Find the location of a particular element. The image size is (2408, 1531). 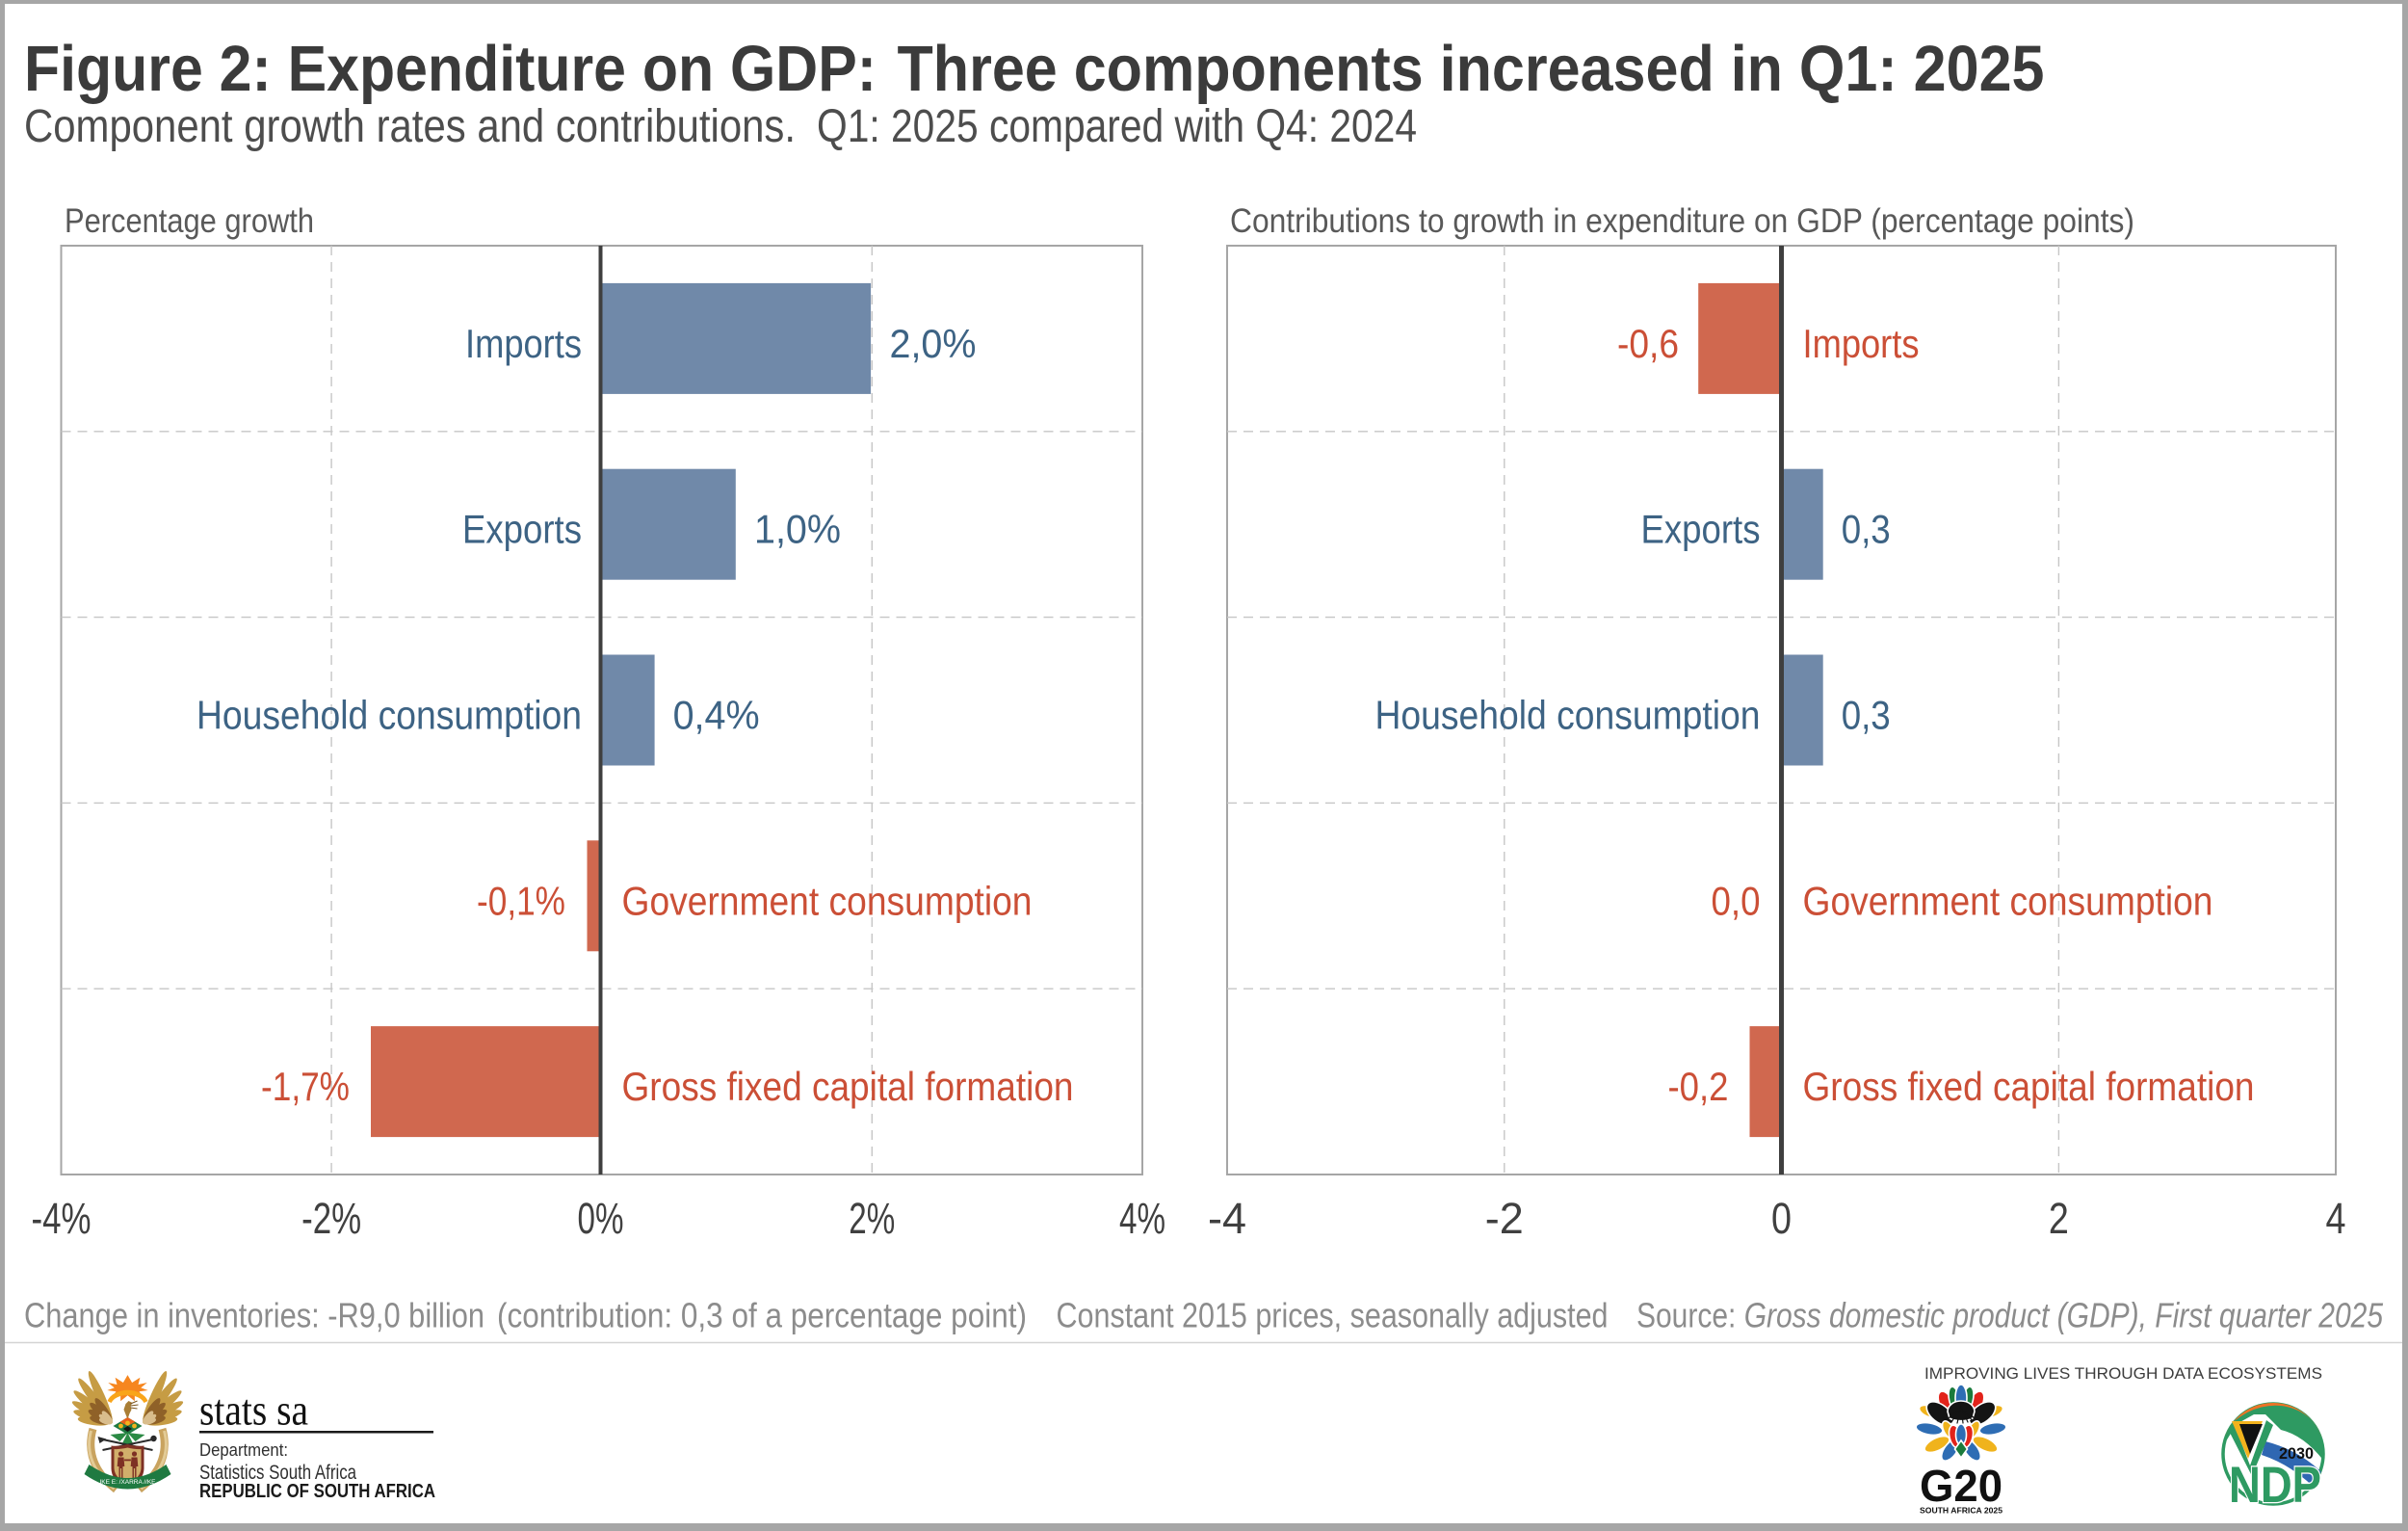

svg-text: stats sa is located at coordinates (253, 1410).